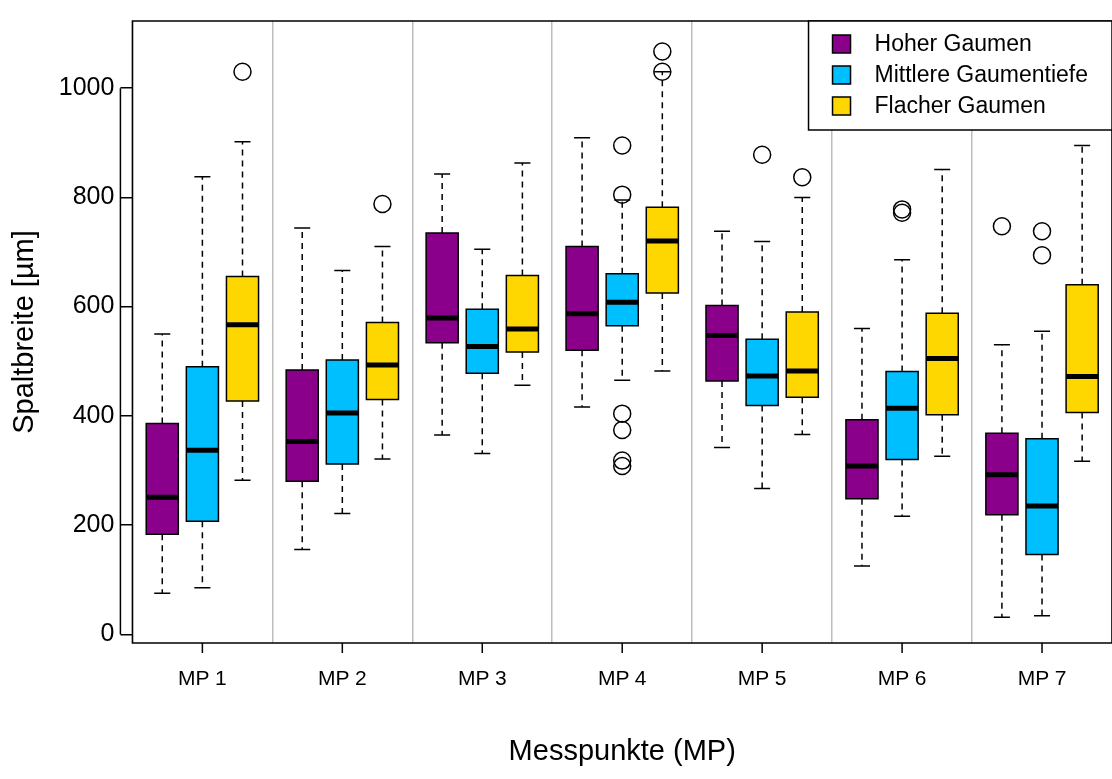  I want to click on legend-label: Mittlere Gaumentiefe, so click(981, 74).